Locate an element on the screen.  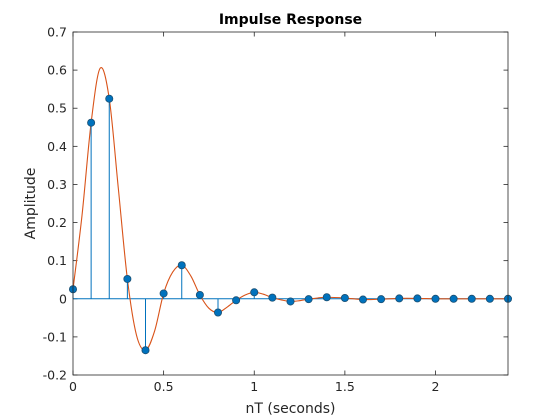
y-tick-label: 0.1 is located at coordinates (57, 260).